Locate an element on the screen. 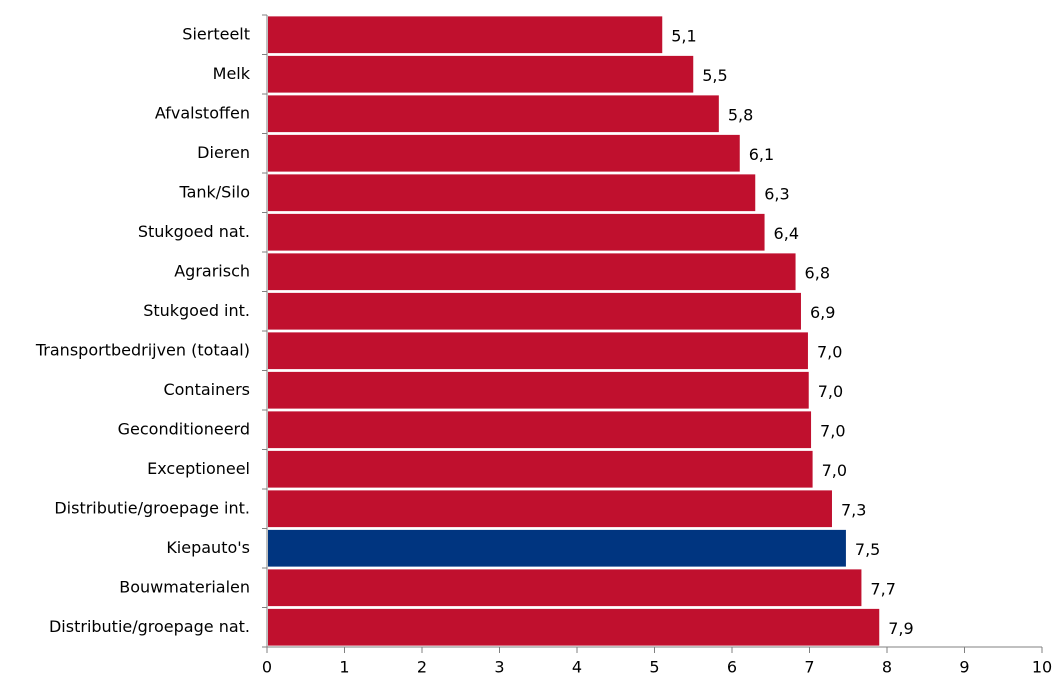 The image size is (1053, 679). value-label: 6,1 is located at coordinates (761, 154).